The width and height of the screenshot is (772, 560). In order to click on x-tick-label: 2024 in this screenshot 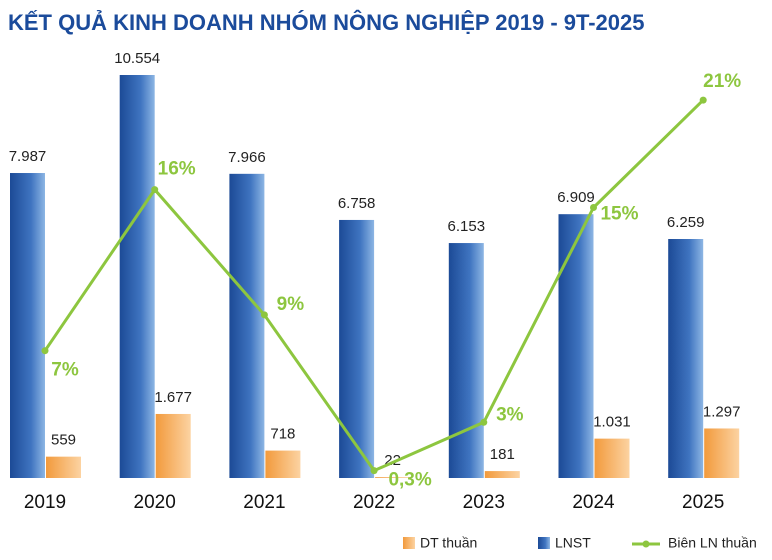, I will do `click(593, 502)`.